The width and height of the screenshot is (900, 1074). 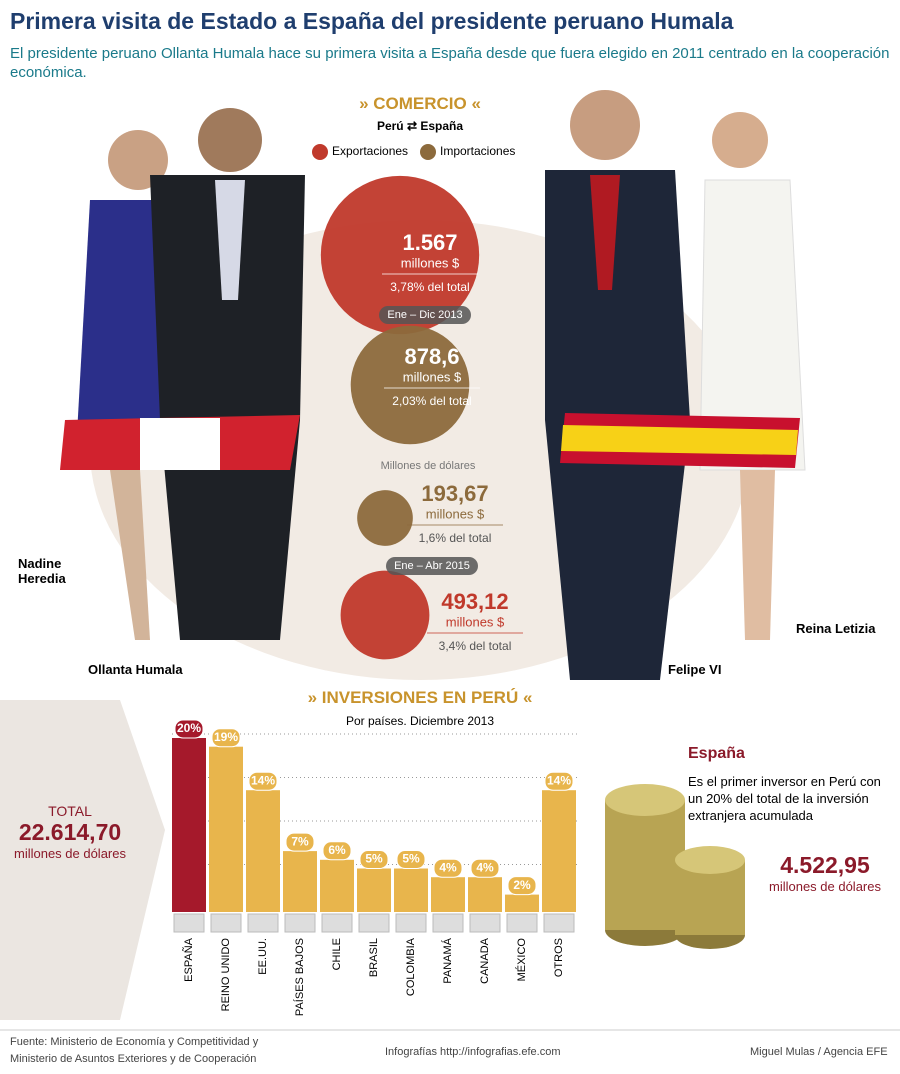 I want to click on share-label: 3,78% del total, so click(x=429, y=287).